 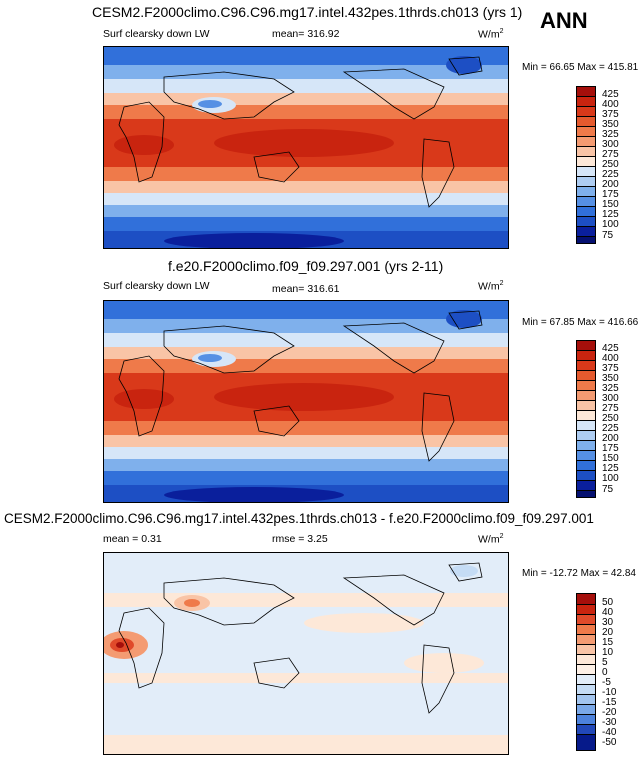 What do you see at coordinates (579, 573) in the screenshot?
I see `panel3-minmax: Min = -12.72 Max = 42.84` at bounding box center [579, 573].